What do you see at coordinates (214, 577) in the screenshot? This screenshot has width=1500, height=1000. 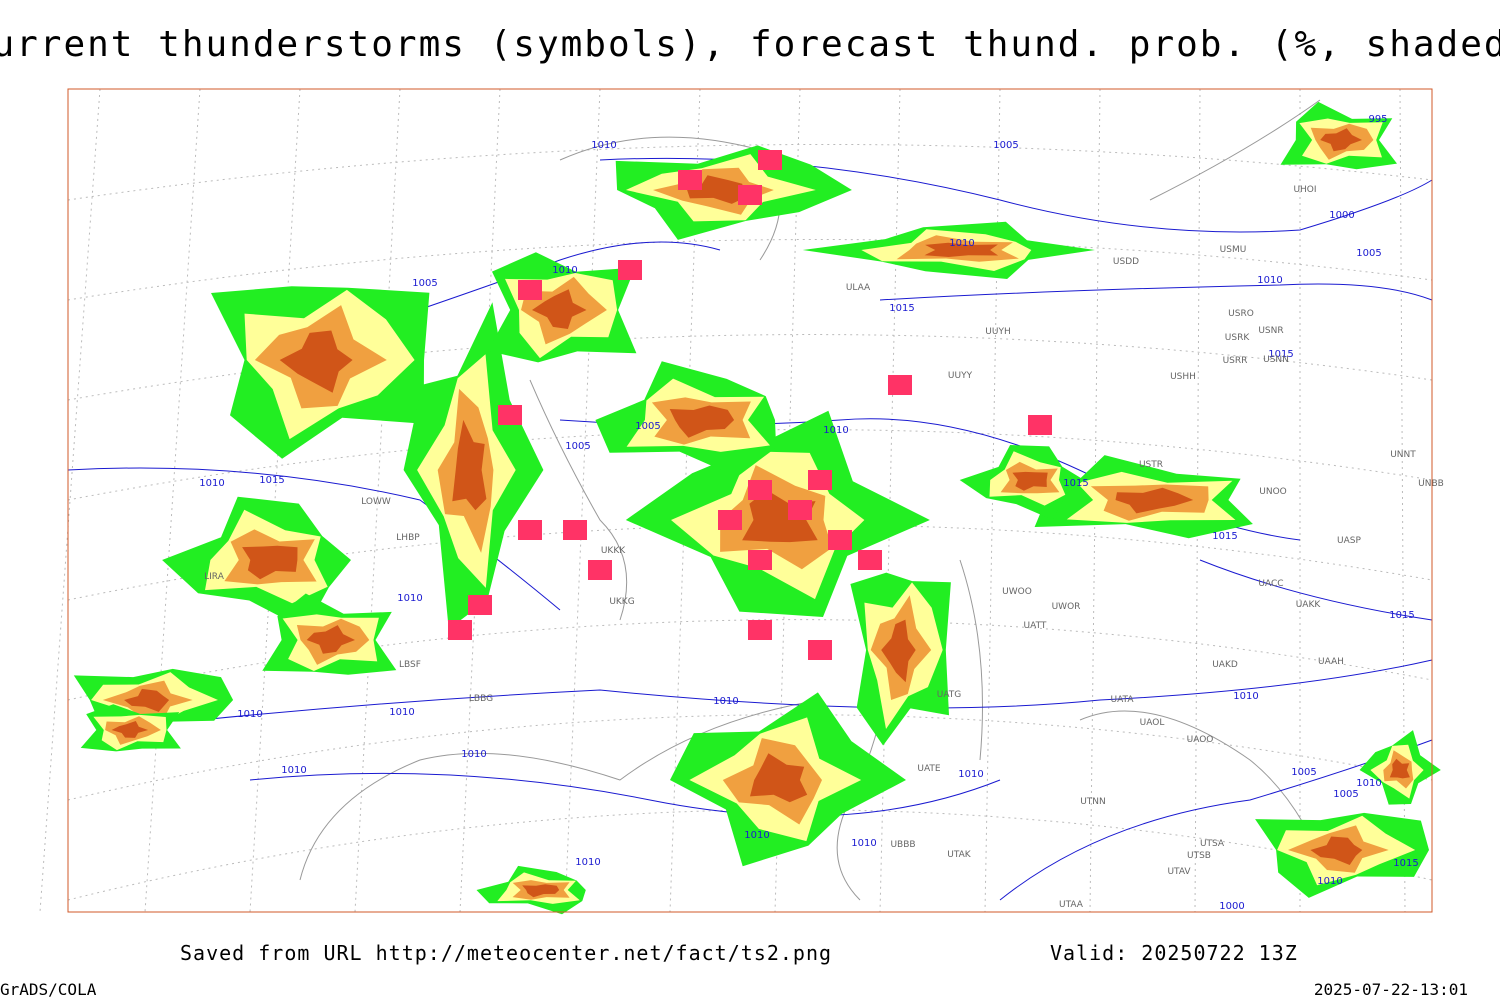 I see `station-label: LIRA` at bounding box center [214, 577].